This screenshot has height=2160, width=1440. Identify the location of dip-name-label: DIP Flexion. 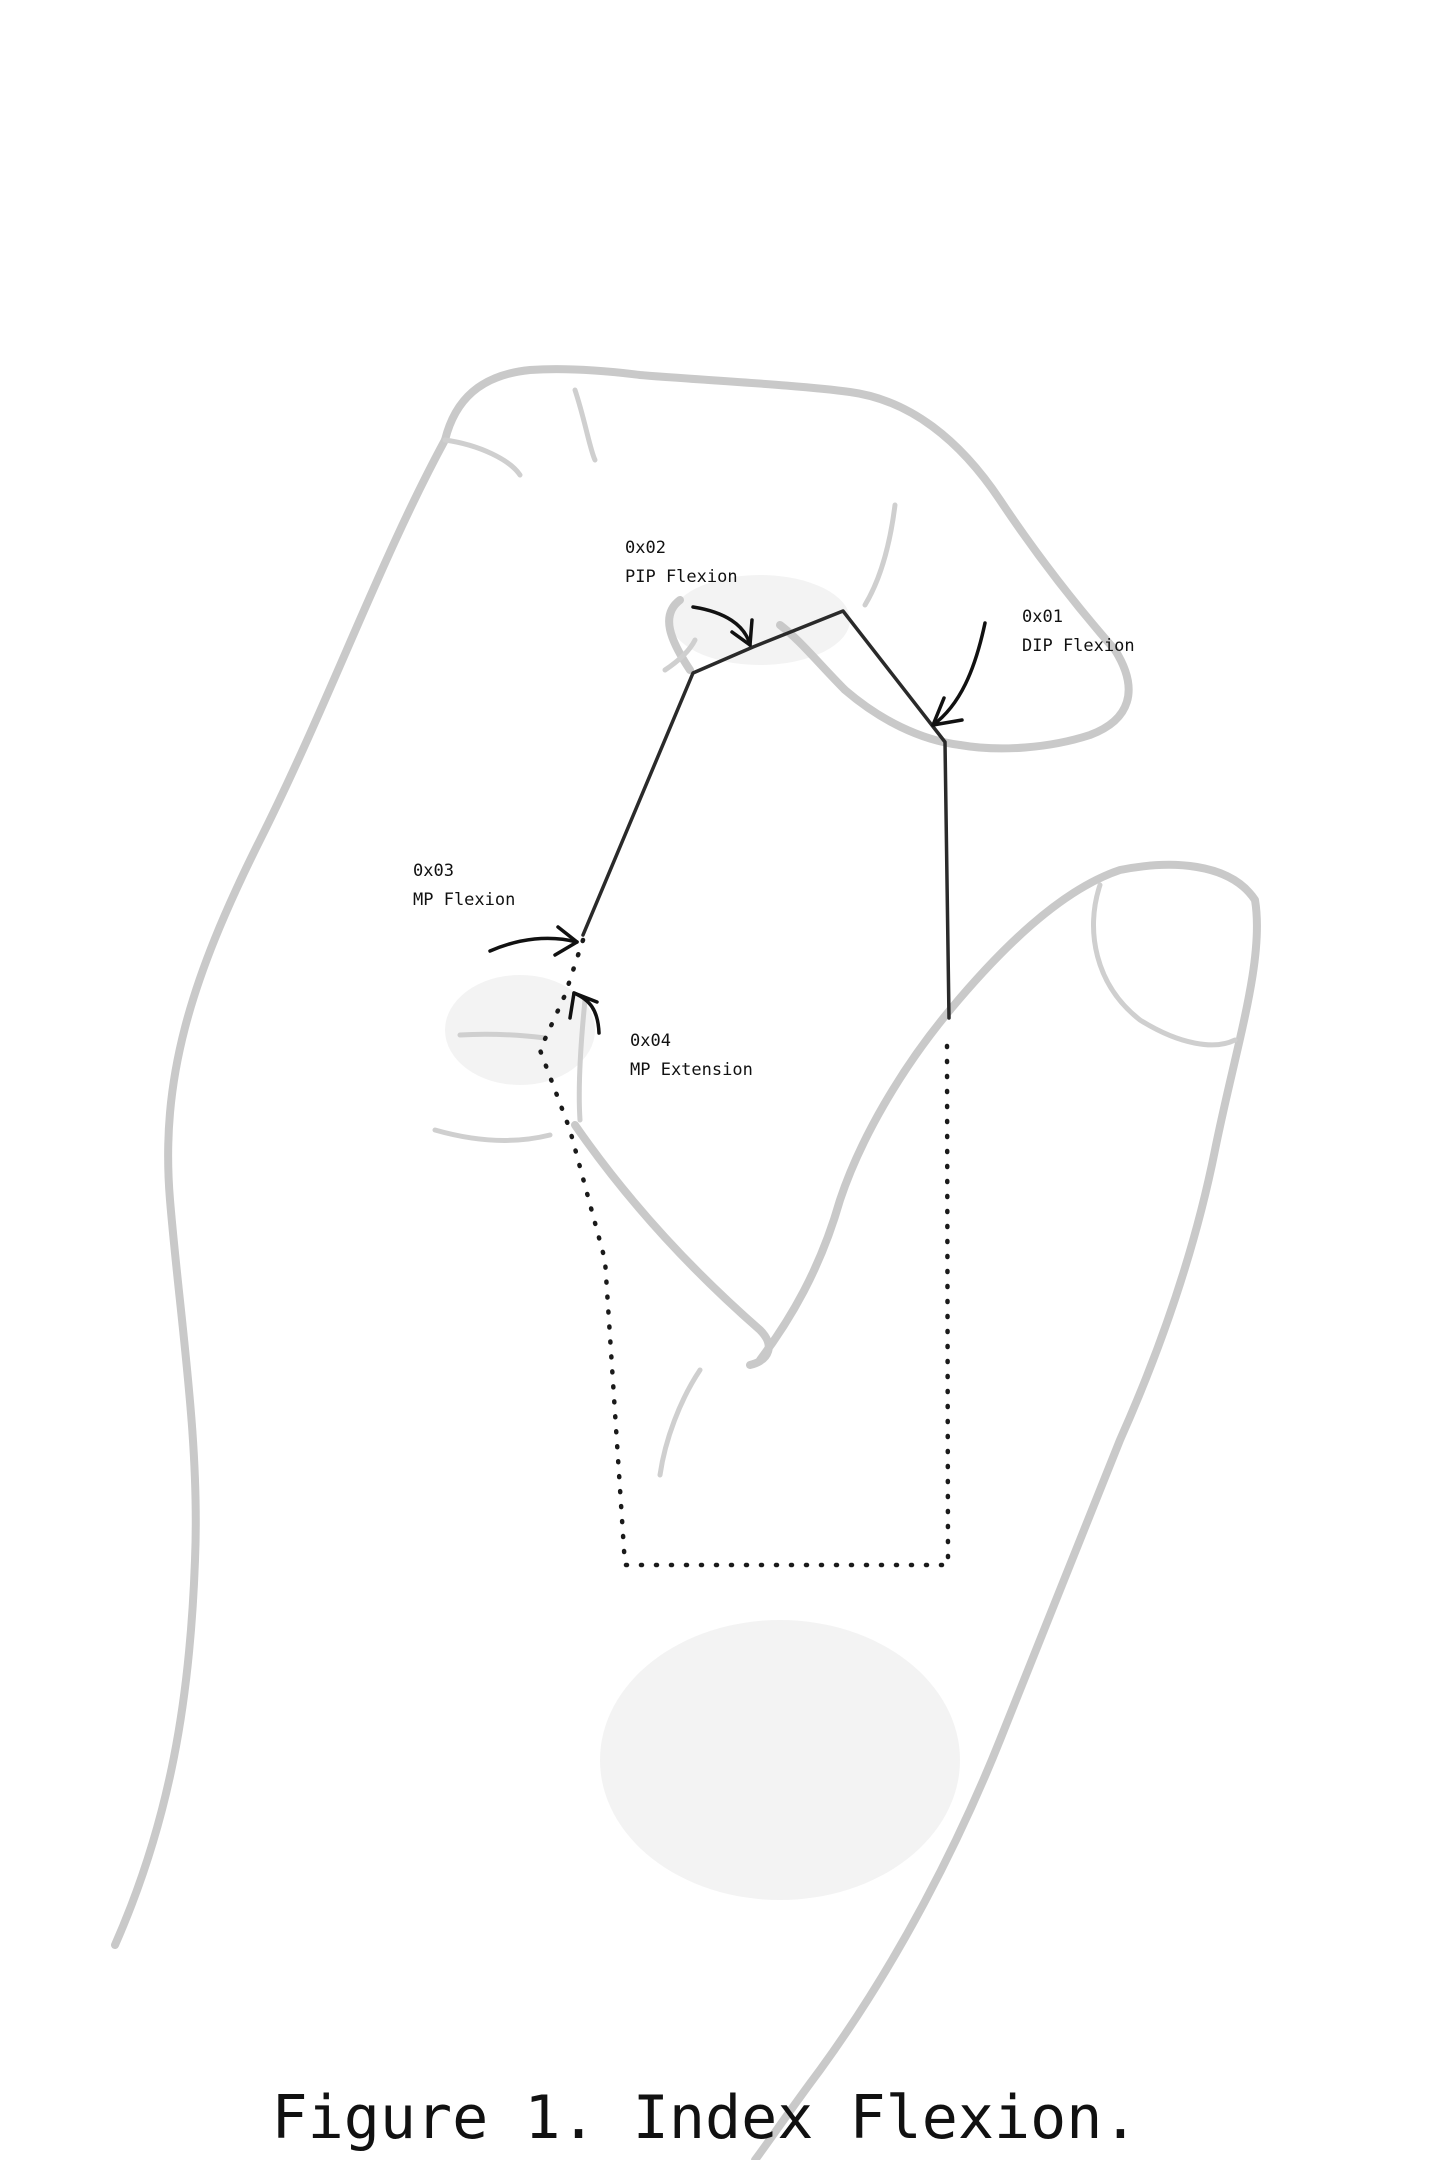
(1078, 646).